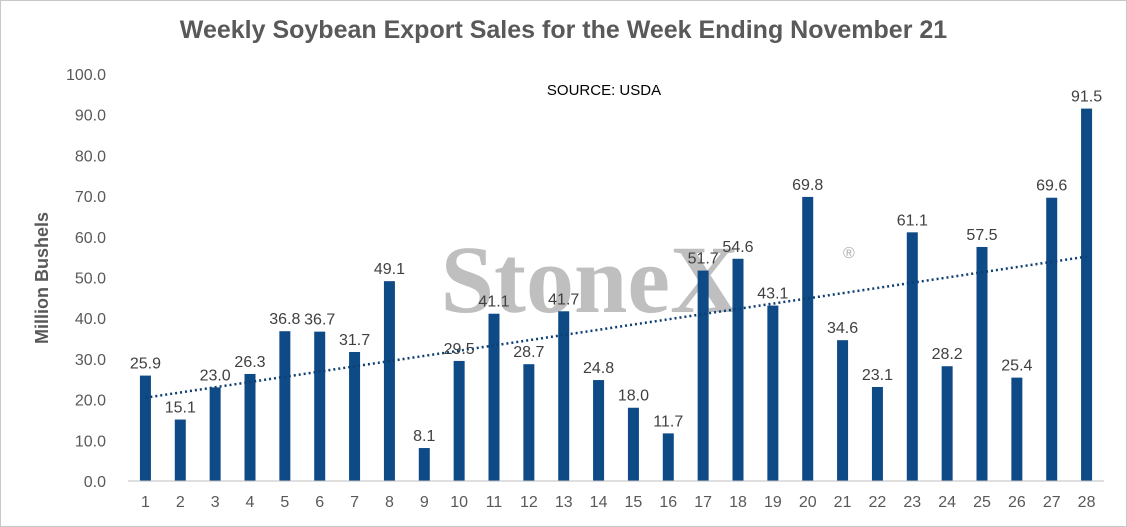 The image size is (1127, 527). What do you see at coordinates (90, 197) in the screenshot?
I see `y-tick-label: 70.0` at bounding box center [90, 197].